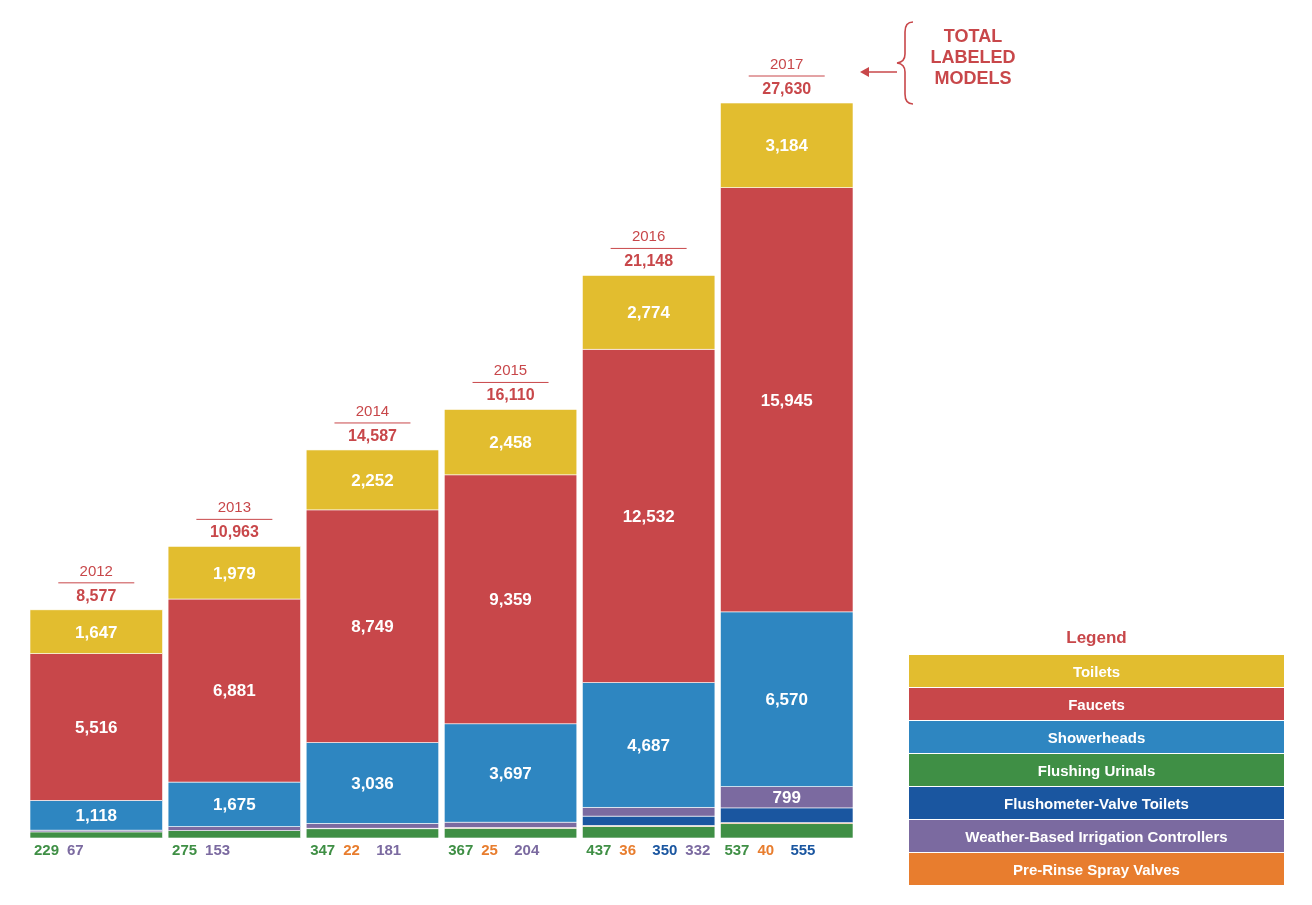 This screenshot has height=905, width=1312. What do you see at coordinates (527, 849) in the screenshot?
I see `data-label: 204` at bounding box center [527, 849].